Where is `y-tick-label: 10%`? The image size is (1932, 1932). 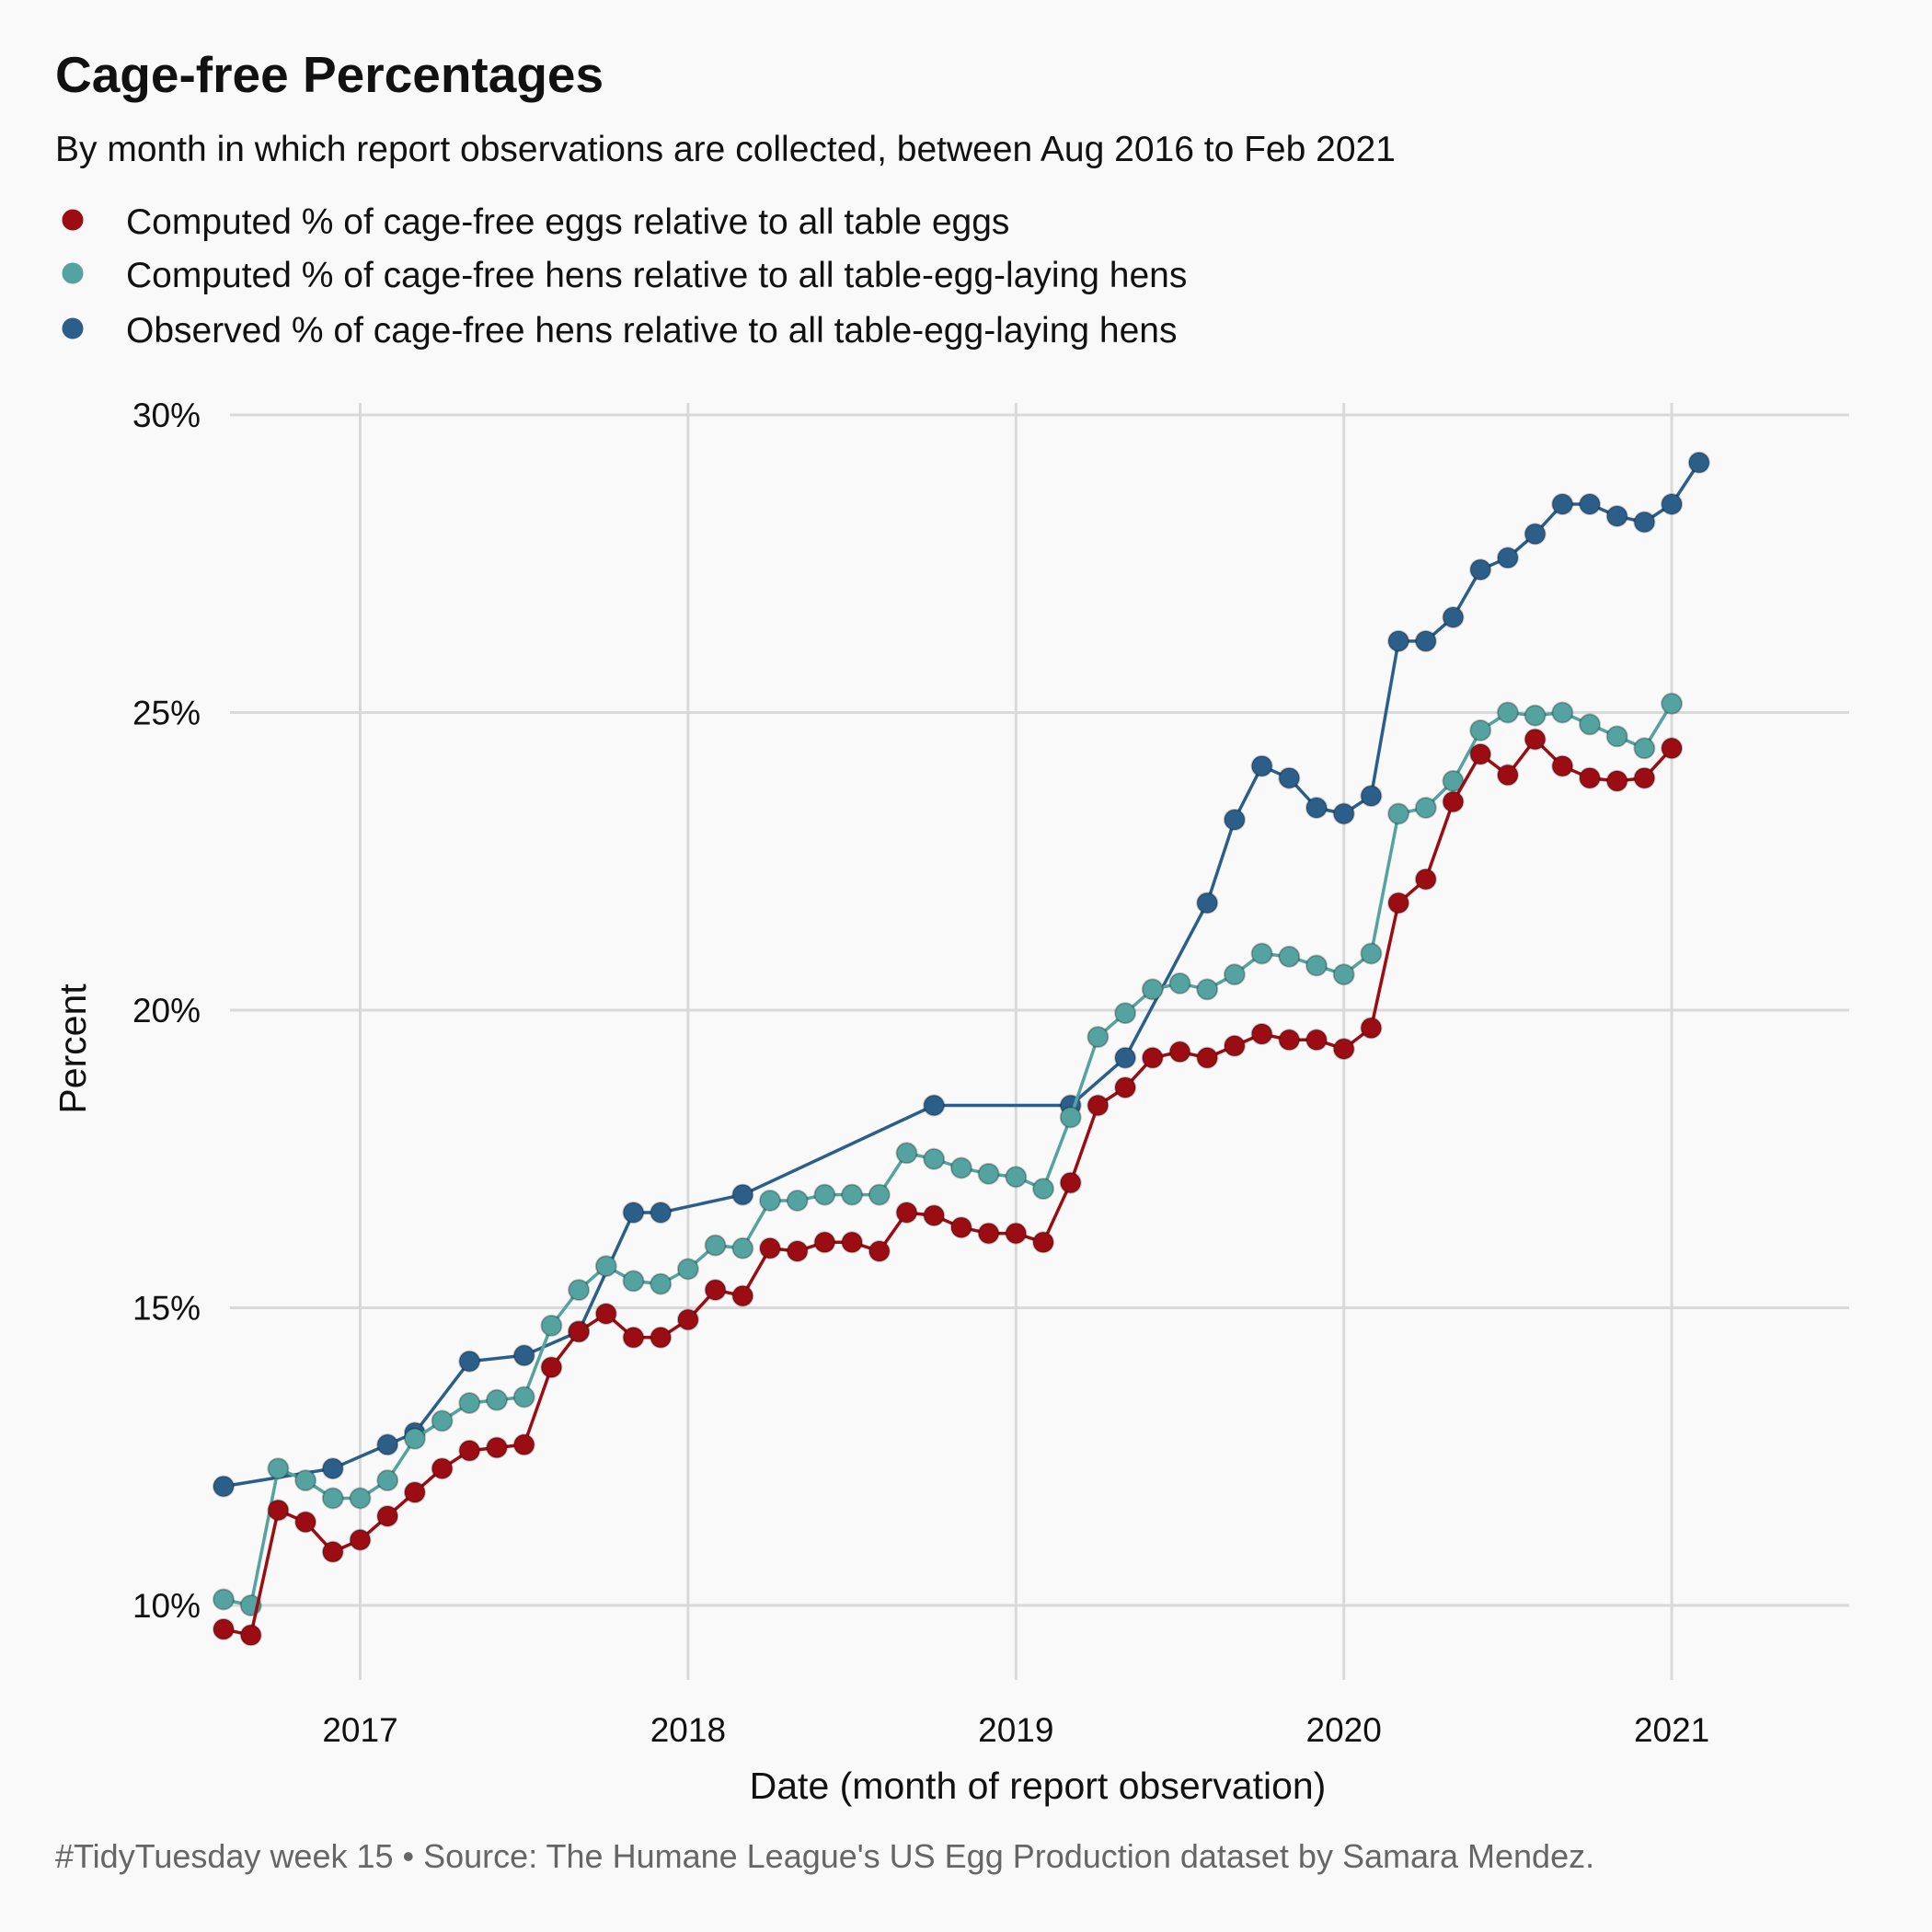 y-tick-label: 10% is located at coordinates (166, 1606).